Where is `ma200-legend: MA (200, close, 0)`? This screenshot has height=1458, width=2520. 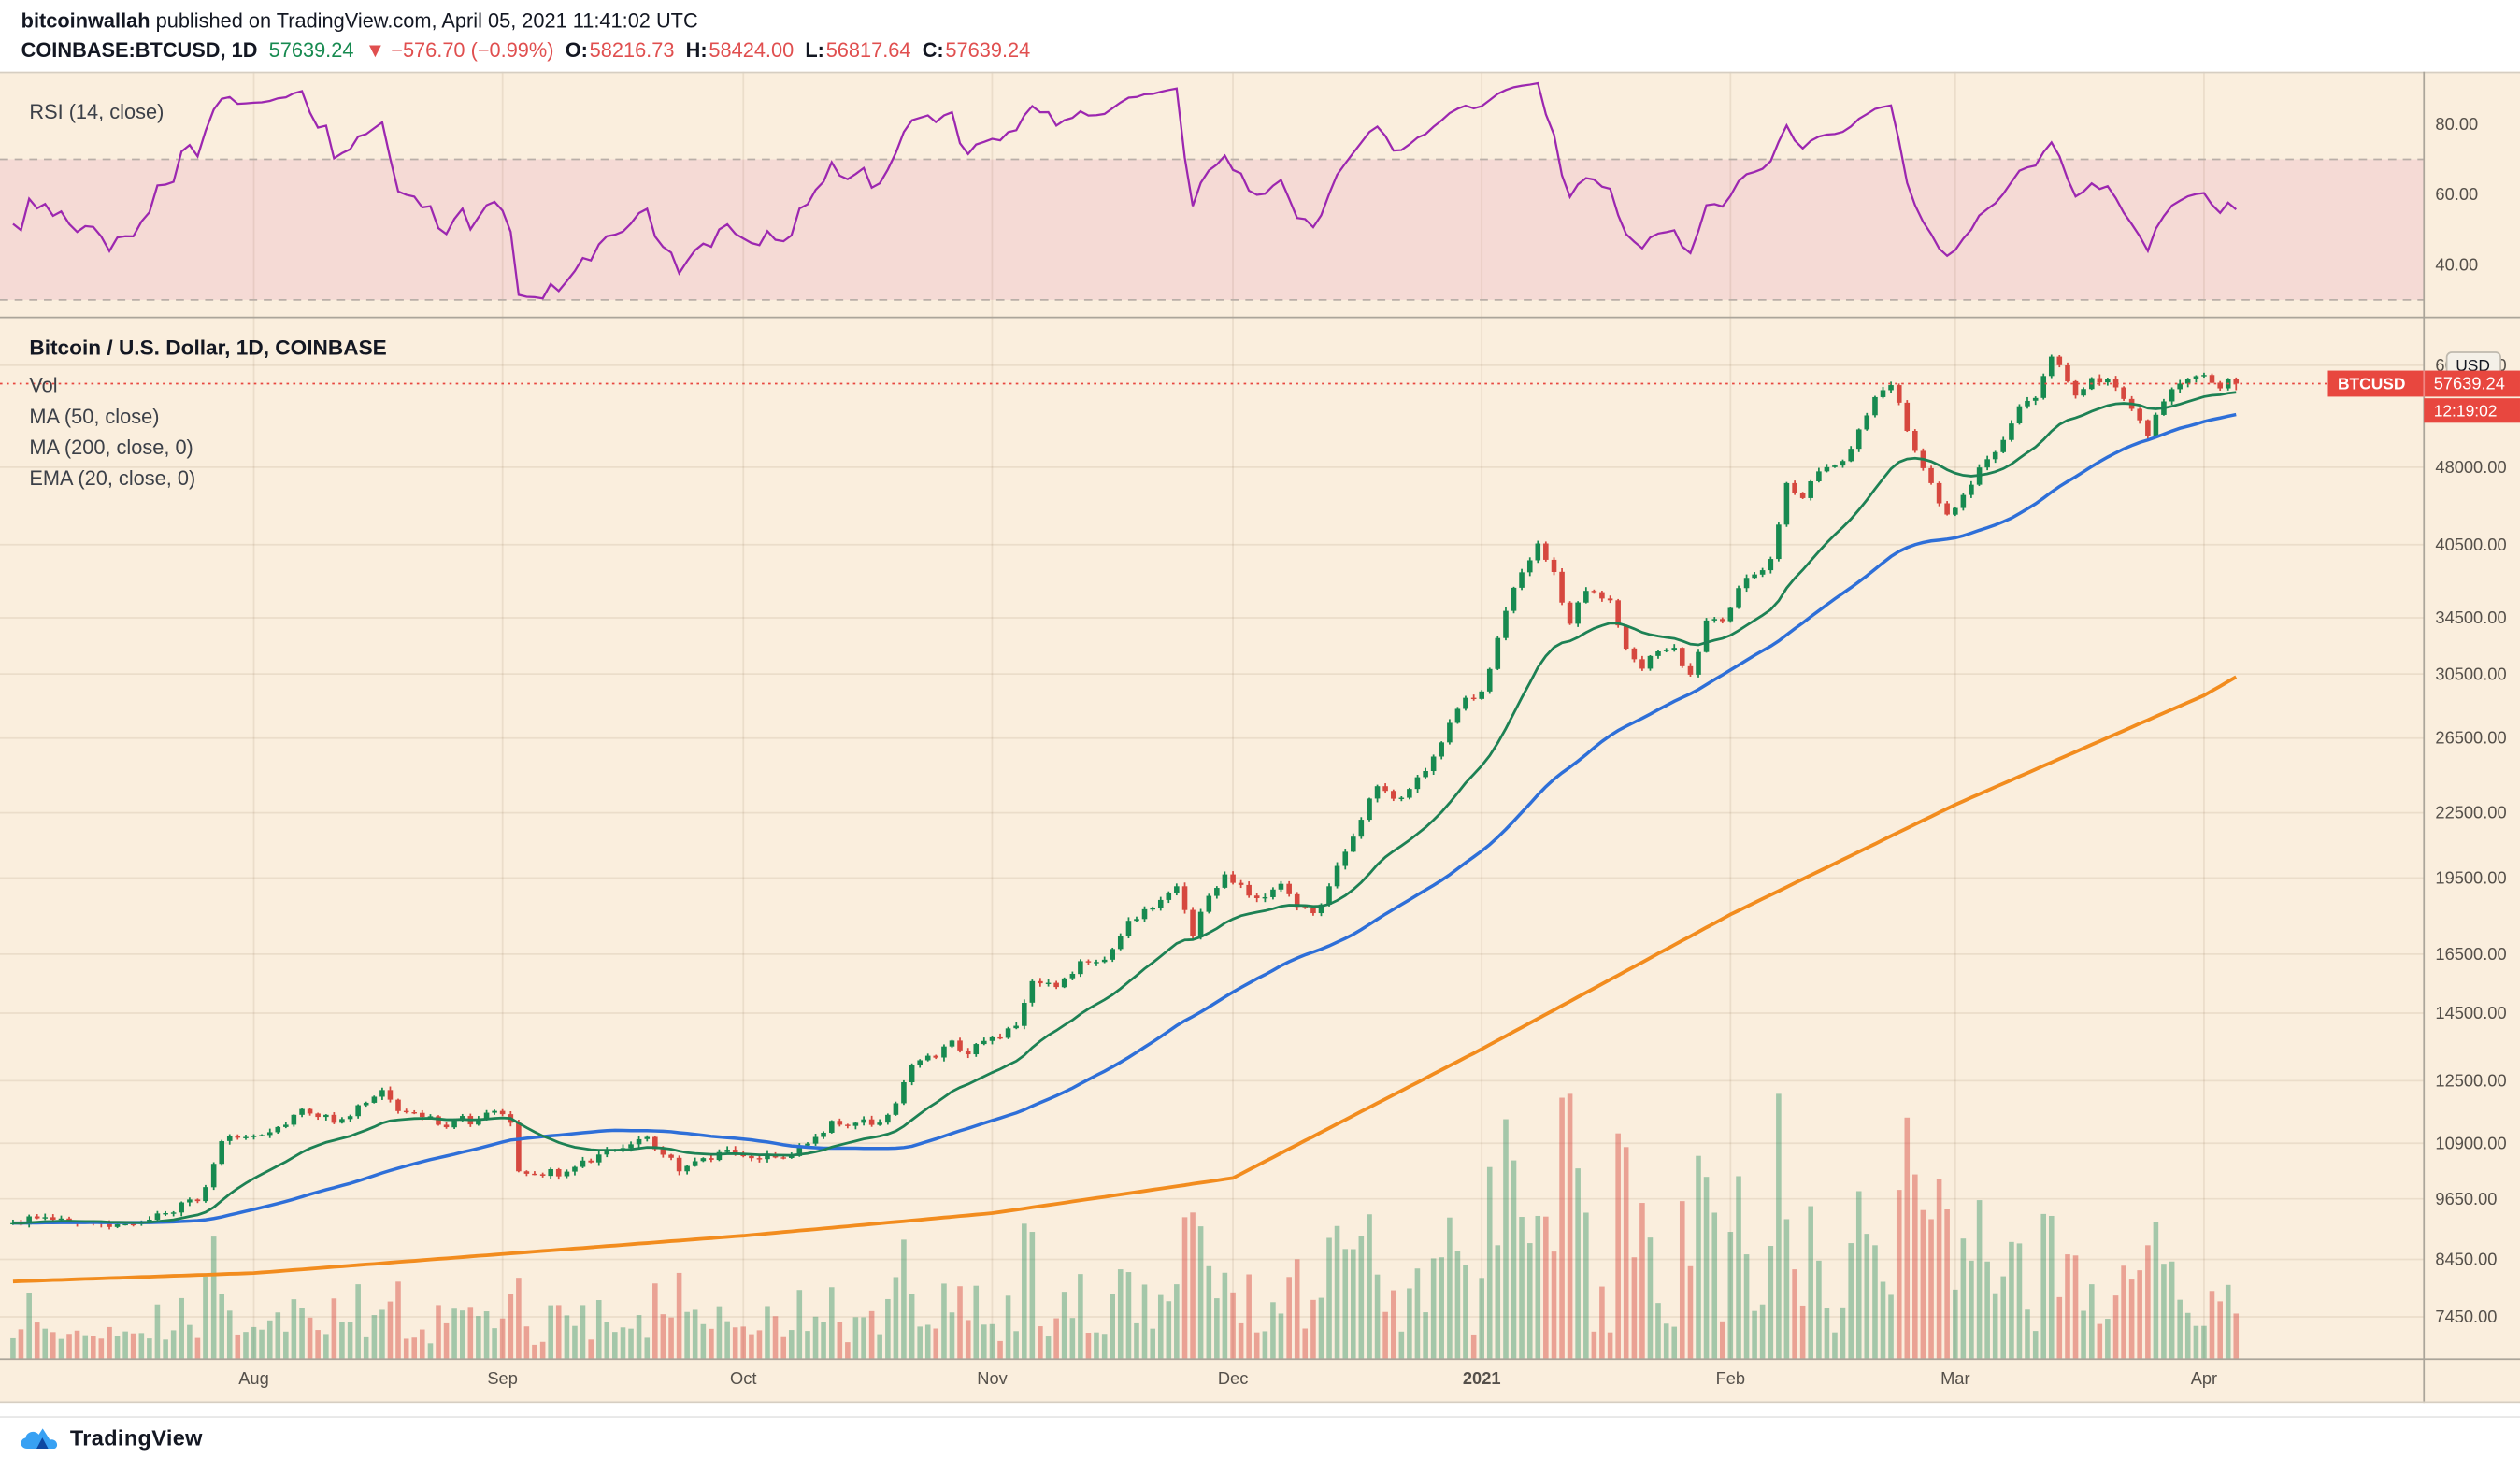
ma200-legend: MA (200, close, 0) is located at coordinates (111, 448).